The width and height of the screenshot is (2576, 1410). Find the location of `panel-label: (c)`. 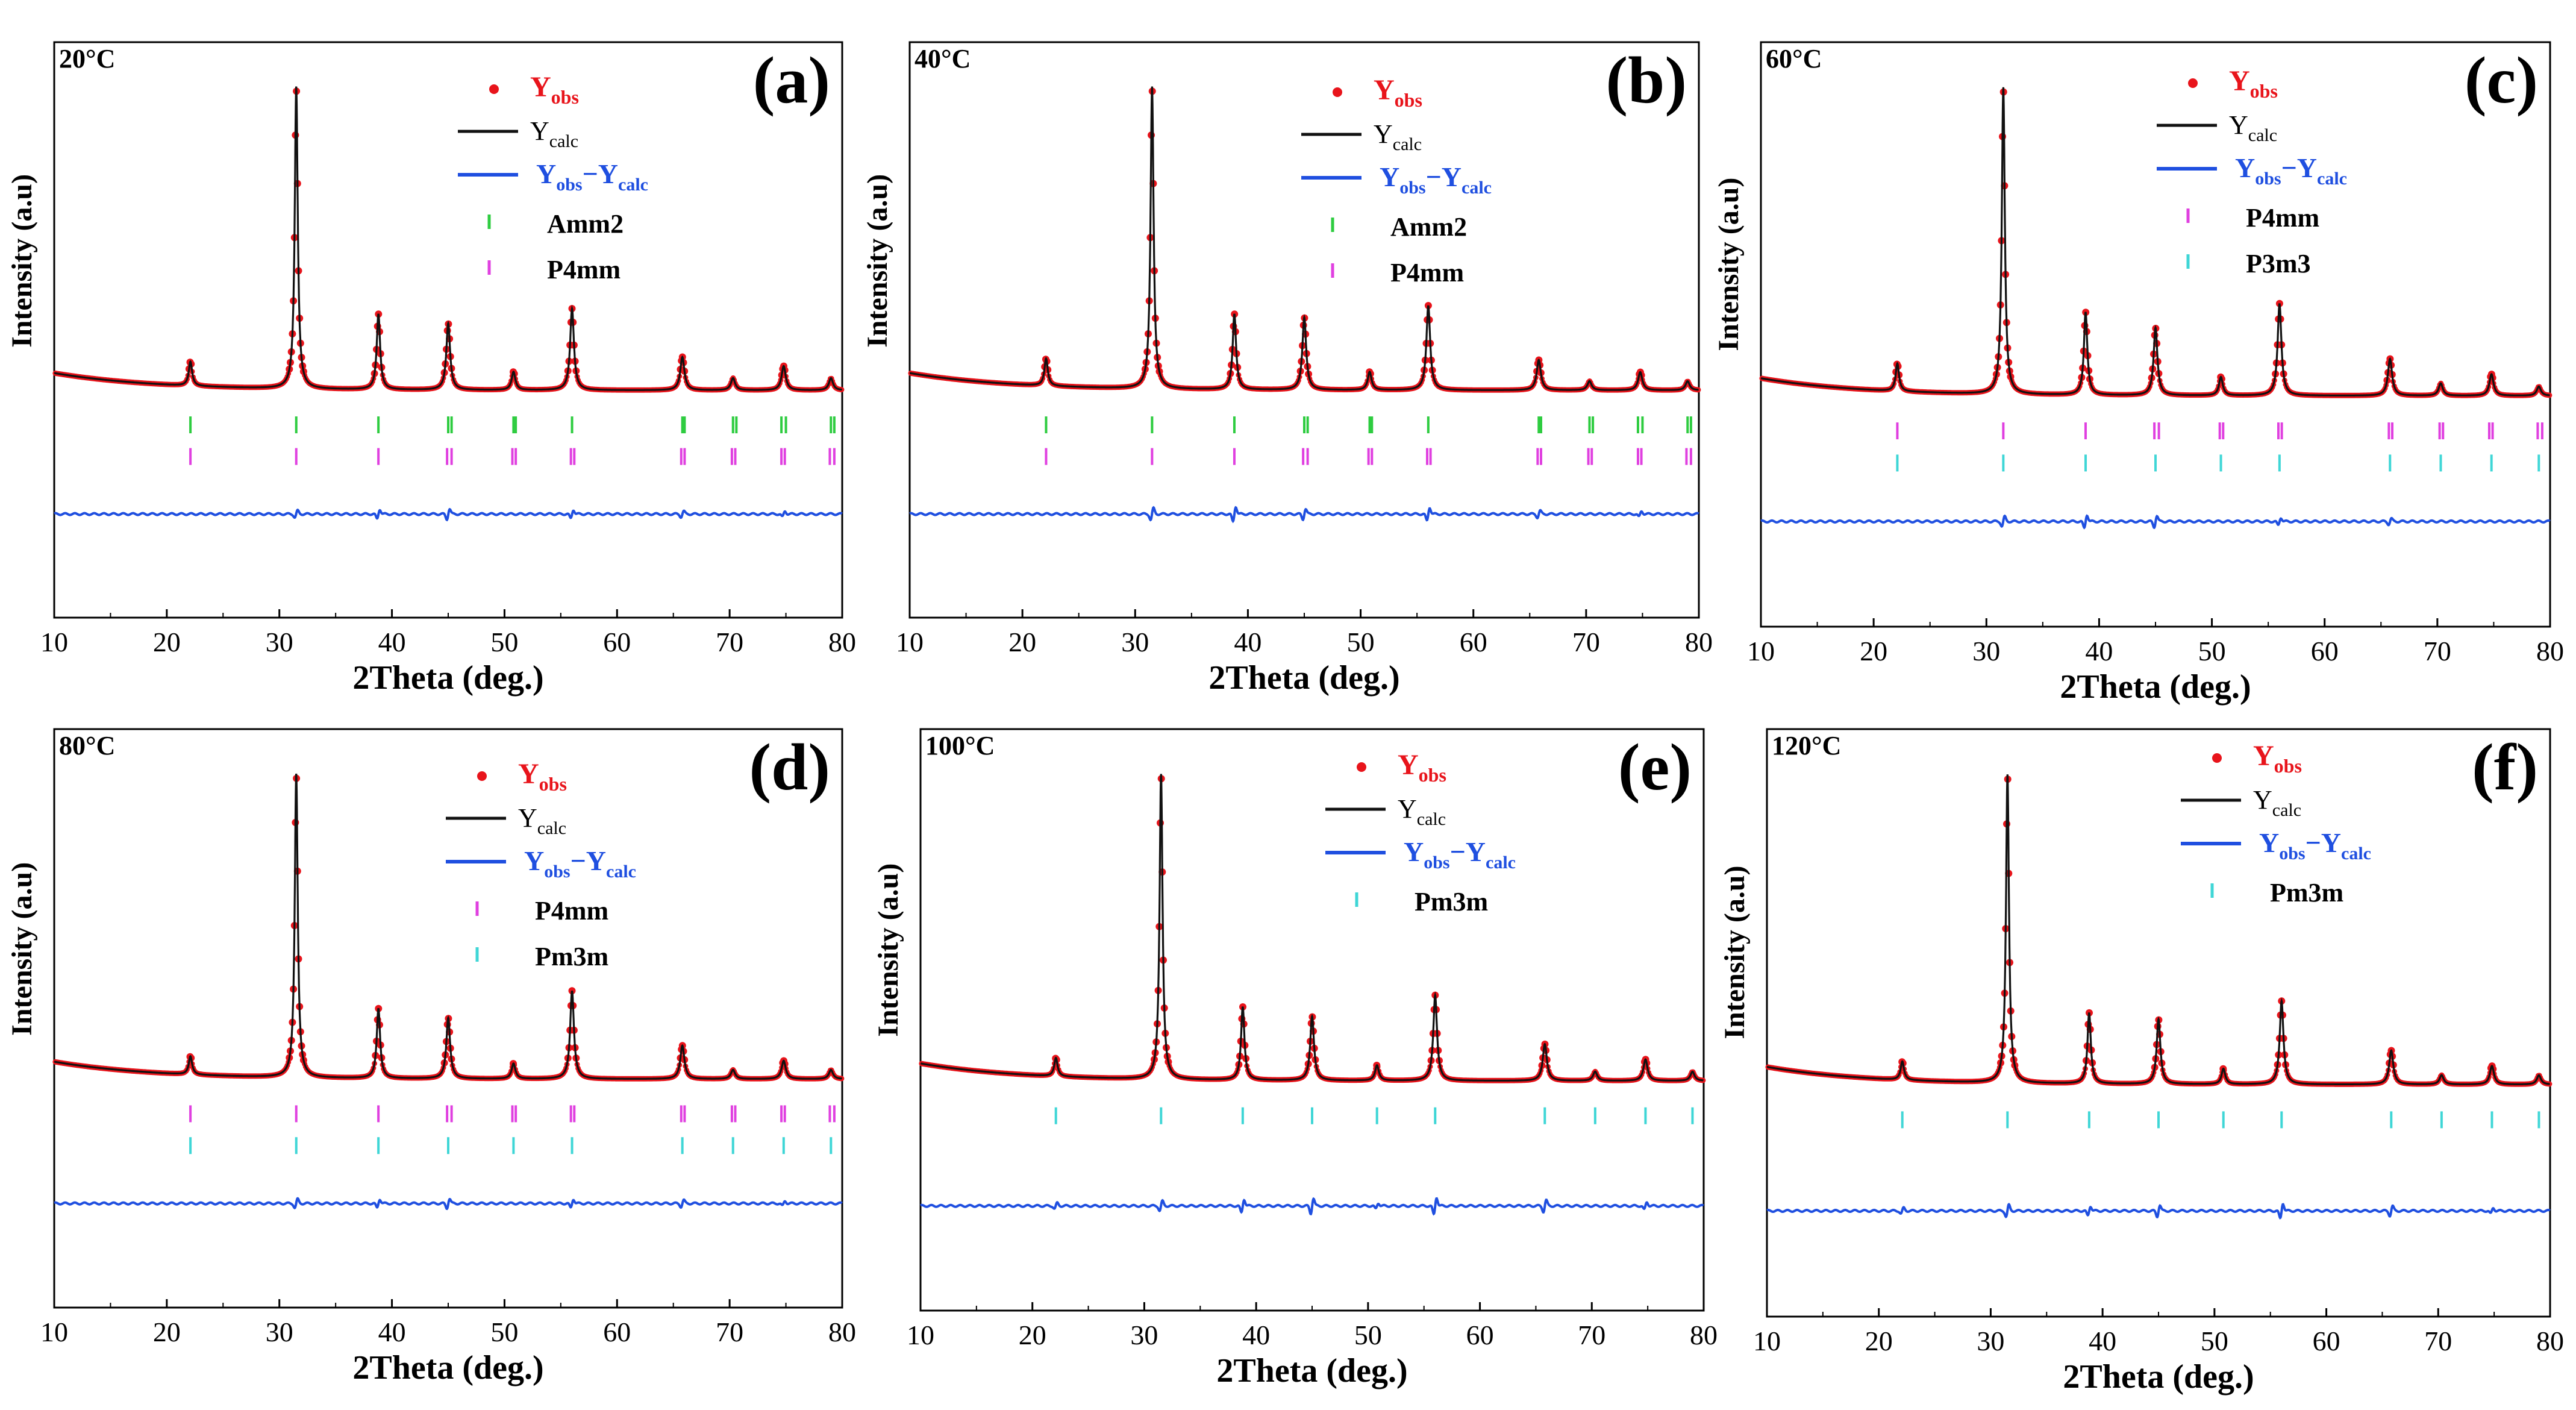

panel-label: (c) is located at coordinates (2502, 80).